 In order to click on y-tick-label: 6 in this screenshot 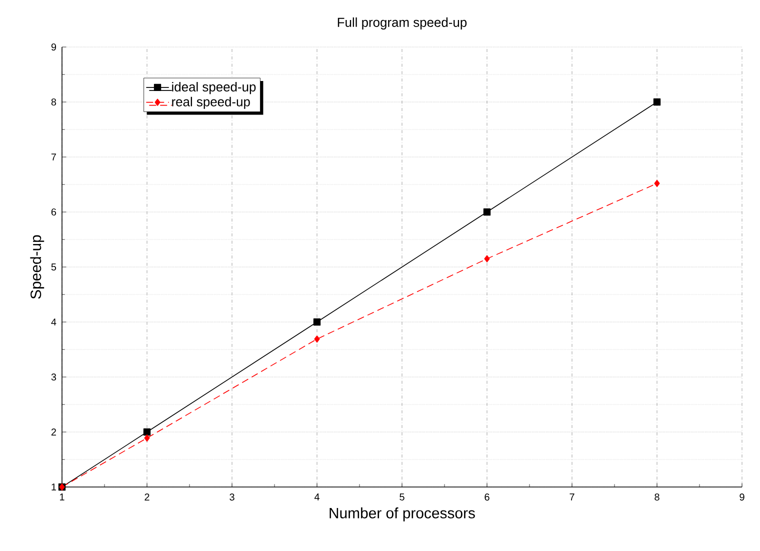, I will do `click(53, 212)`.